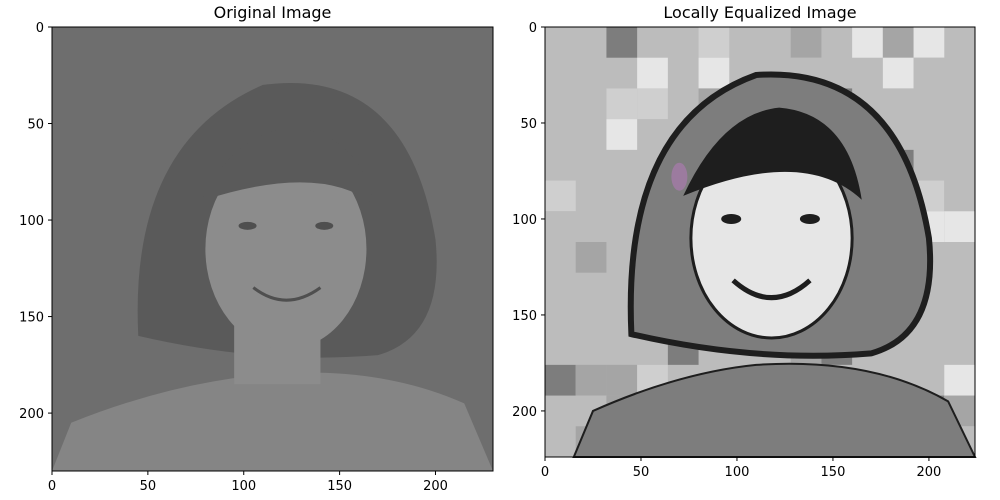  What do you see at coordinates (929, 472) in the screenshot?
I see `equalized-xtick-label: 200` at bounding box center [929, 472].